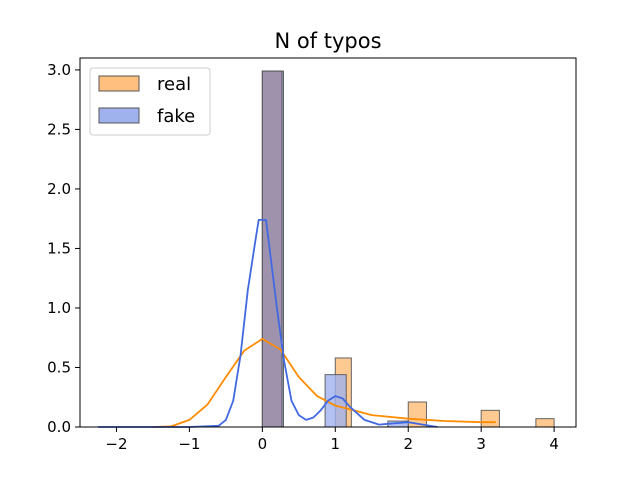 Image resolution: width=640 pixels, height=480 pixels. What do you see at coordinates (119, 115) in the screenshot?
I see `legend-swatch-fake` at bounding box center [119, 115].